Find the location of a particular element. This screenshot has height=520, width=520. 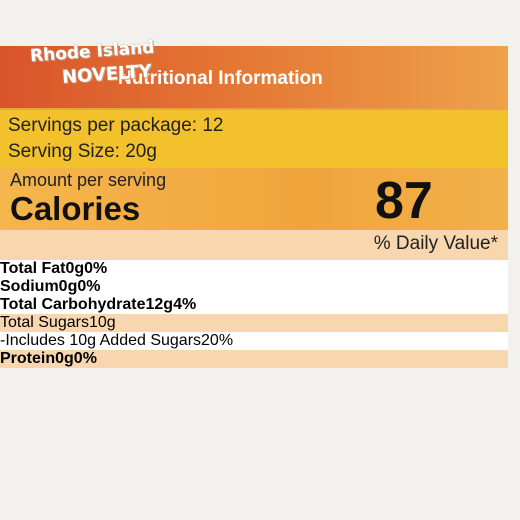

nutrient-amount: 10g is located at coordinates (102, 322).